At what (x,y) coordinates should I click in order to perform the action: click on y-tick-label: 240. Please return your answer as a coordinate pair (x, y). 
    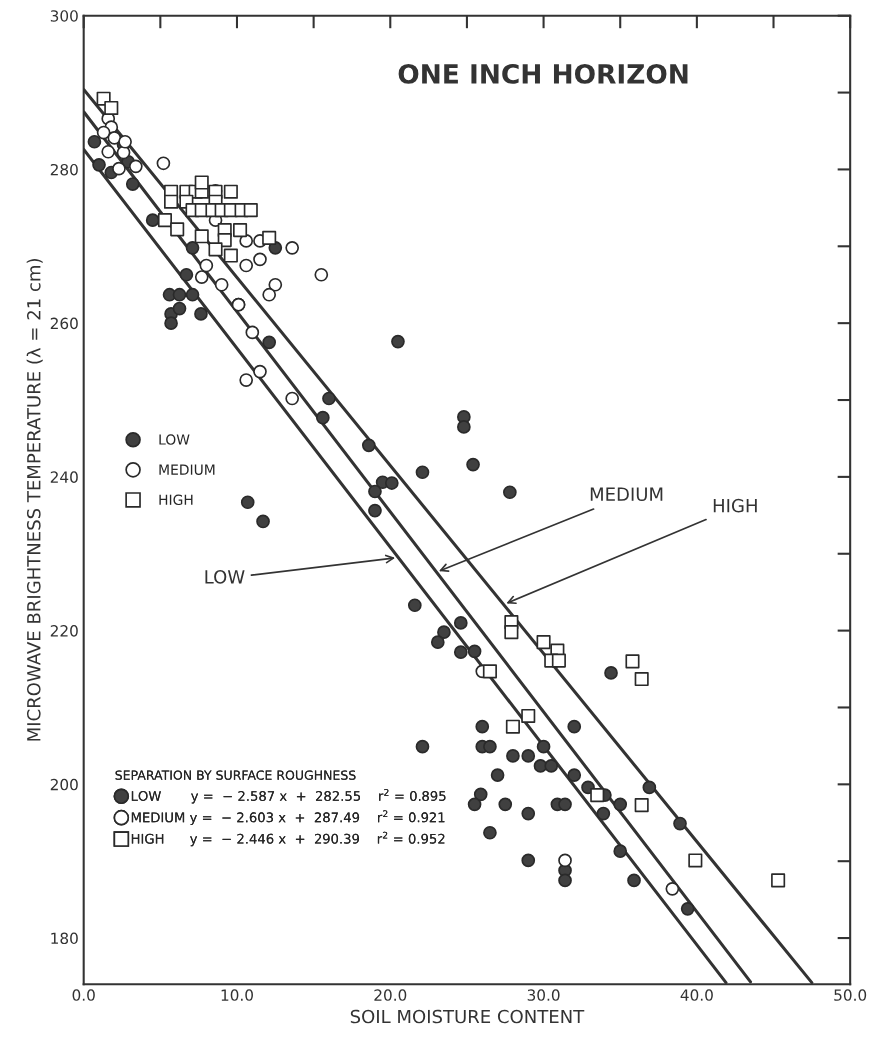
    Looking at the image, I should click on (64, 477).